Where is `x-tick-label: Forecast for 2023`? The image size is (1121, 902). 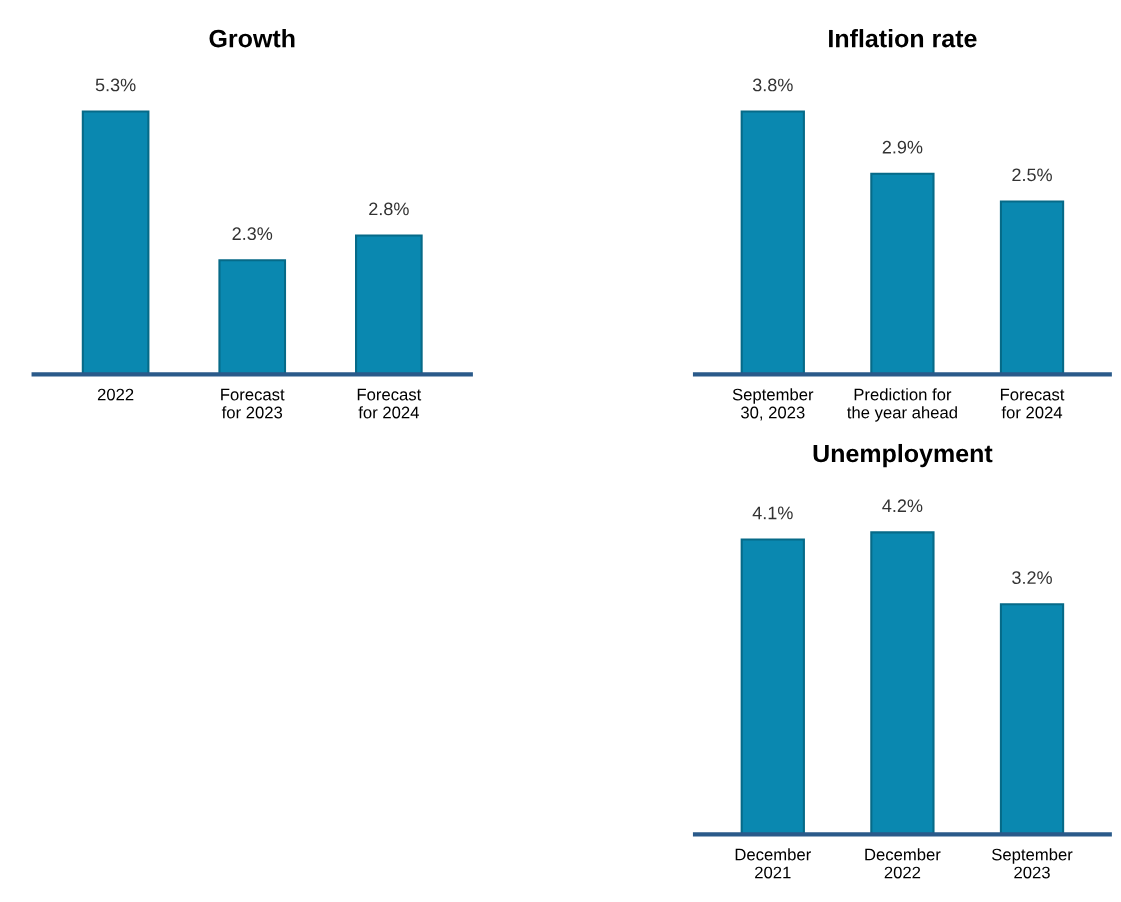 x-tick-label: Forecast for 2023 is located at coordinates (253, 403).